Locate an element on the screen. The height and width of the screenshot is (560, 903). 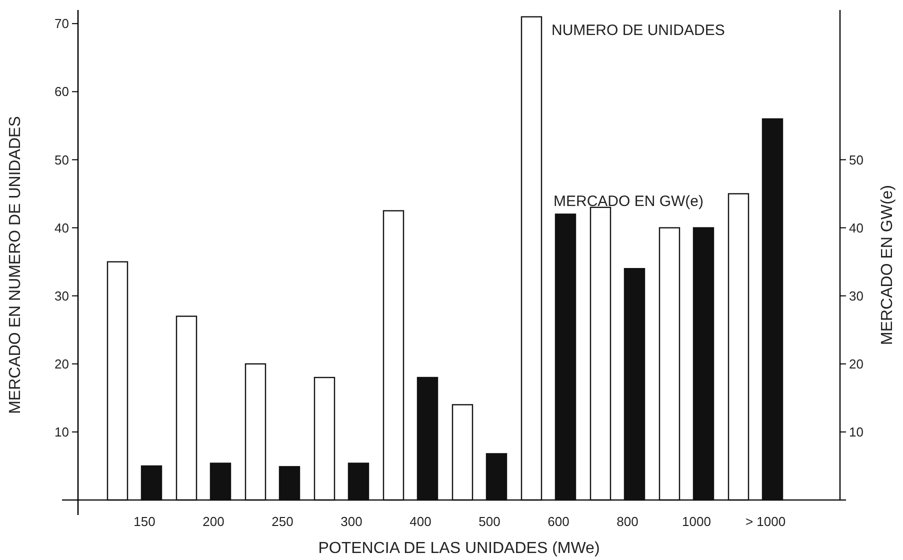
x-tick-label: 1000 is located at coordinates (696, 521).